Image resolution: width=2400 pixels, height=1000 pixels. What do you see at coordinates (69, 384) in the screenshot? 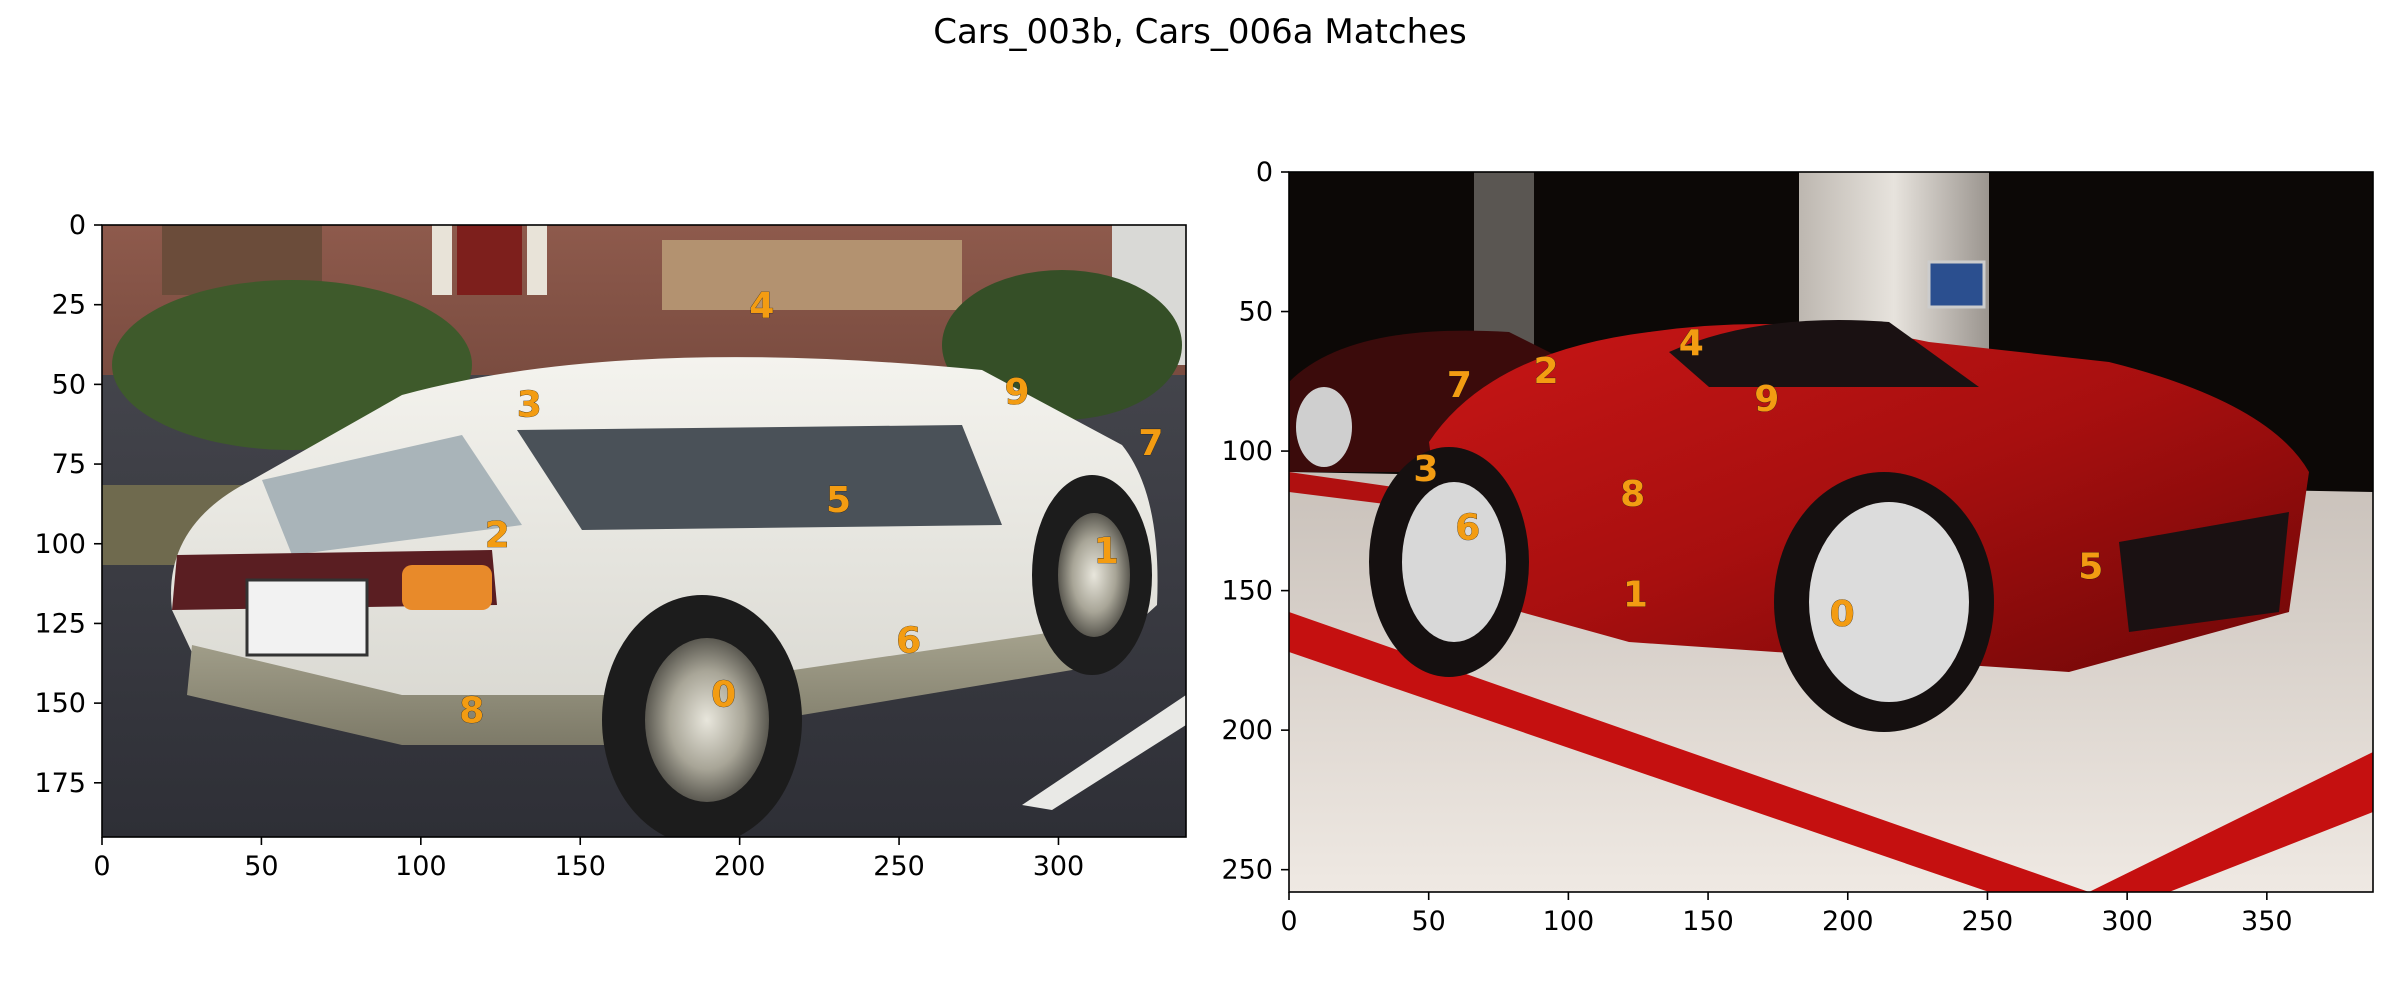
I see `left-y-tick-label: 50` at bounding box center [69, 384].